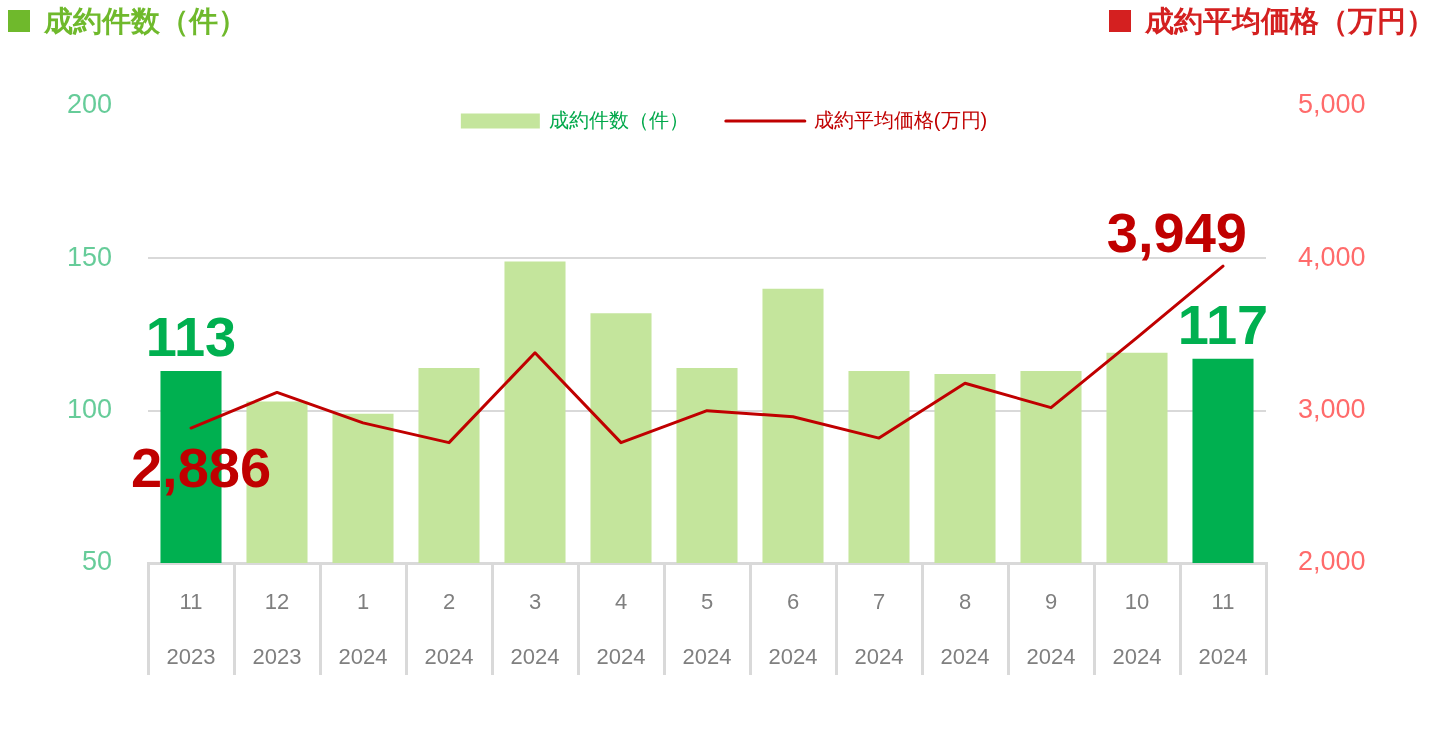 The image size is (1440, 738). What do you see at coordinates (1332, 409) in the screenshot?
I see `y2-tick-label: 3,000` at bounding box center [1332, 409].